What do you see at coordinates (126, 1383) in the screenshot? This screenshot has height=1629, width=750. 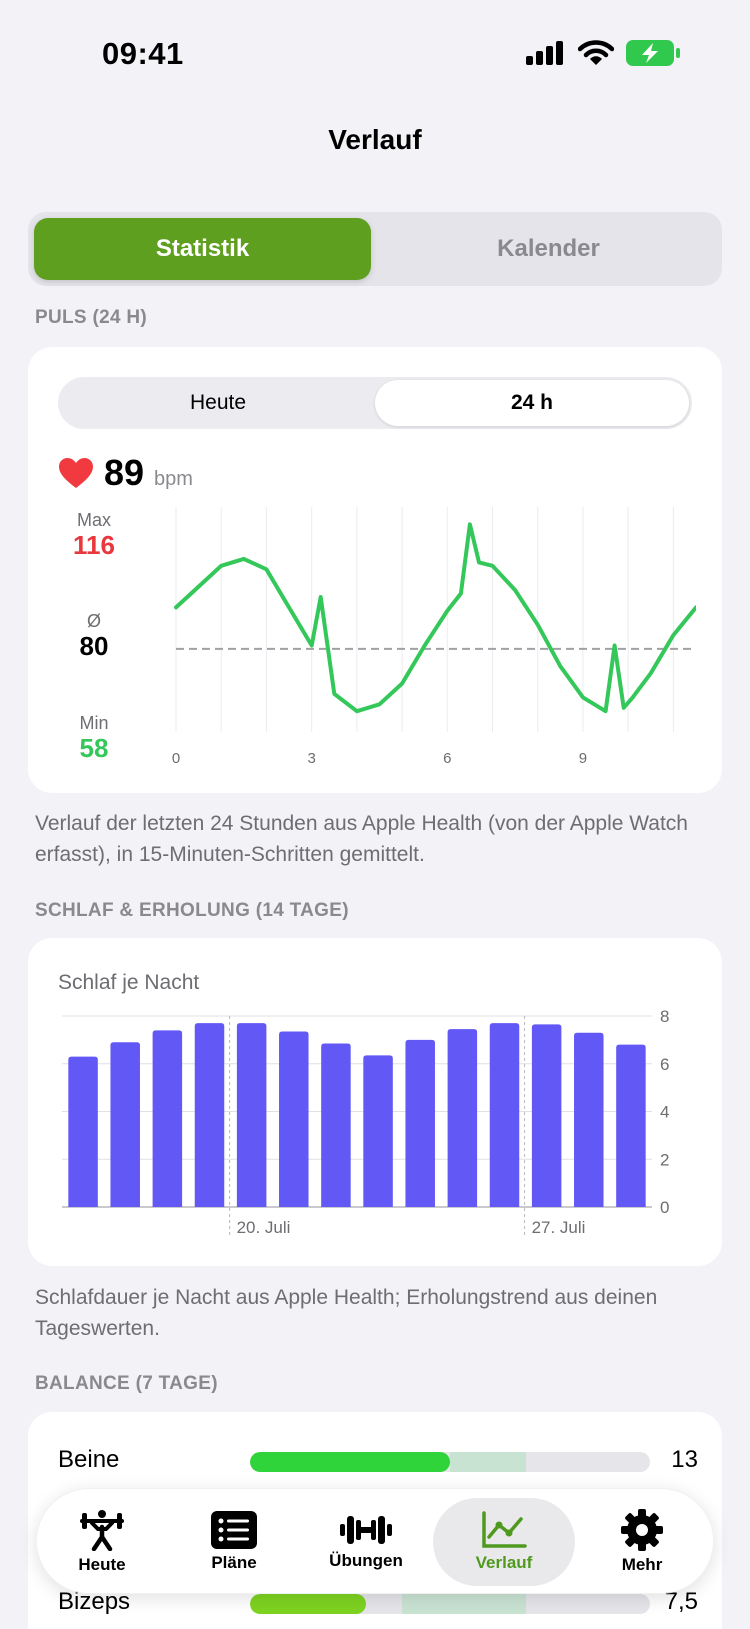 I see `balance-section-header: BALANCE (7 TAGE)` at bounding box center [126, 1383].